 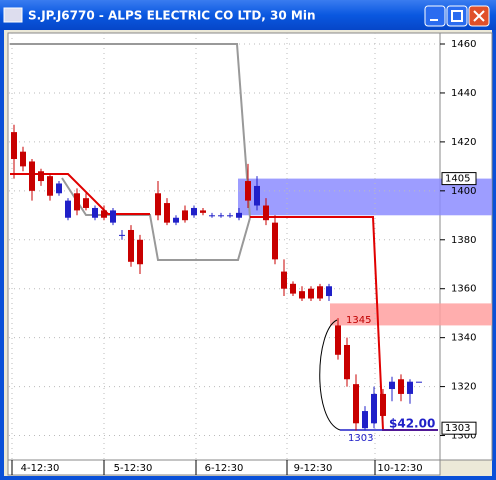 What do you see at coordinates (463, 142) in the screenshot?
I see `y-tick-label: 1420` at bounding box center [463, 142].